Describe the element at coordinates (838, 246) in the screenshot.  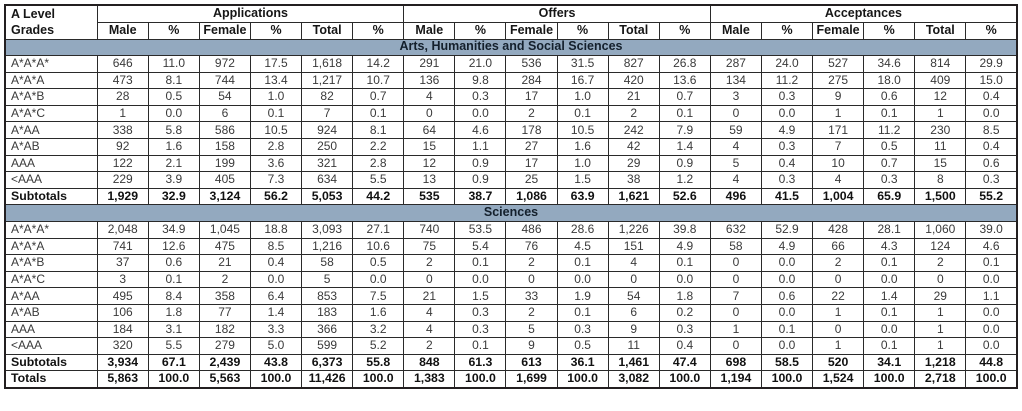
I see `cell: 66` at that location.